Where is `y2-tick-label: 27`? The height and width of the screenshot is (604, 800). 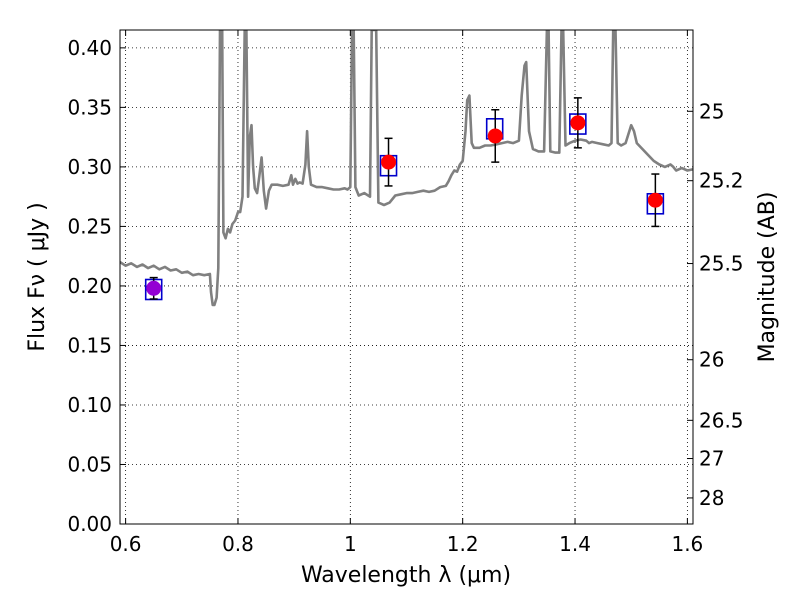 y2-tick-label: 27 is located at coordinates (711, 459).